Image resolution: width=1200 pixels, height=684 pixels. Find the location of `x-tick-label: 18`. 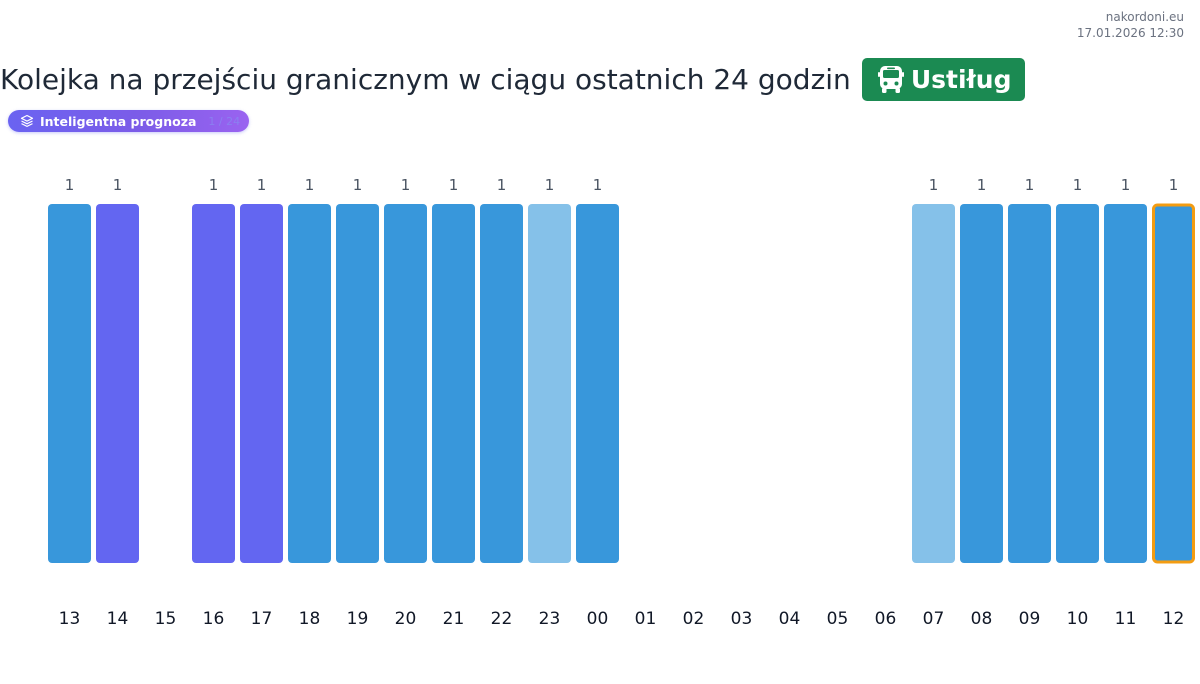

x-tick-label: 18 is located at coordinates (310, 619).